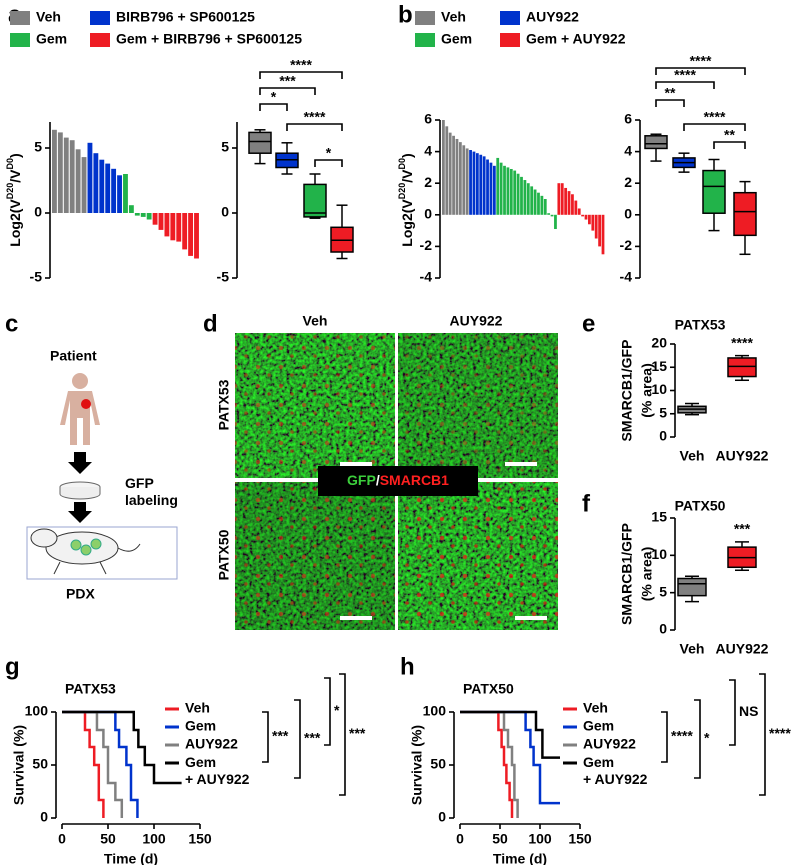 The height and width of the screenshot is (865, 800). Describe the element at coordinates (86, 404) in the screenshot. I see `tumor` at that location.